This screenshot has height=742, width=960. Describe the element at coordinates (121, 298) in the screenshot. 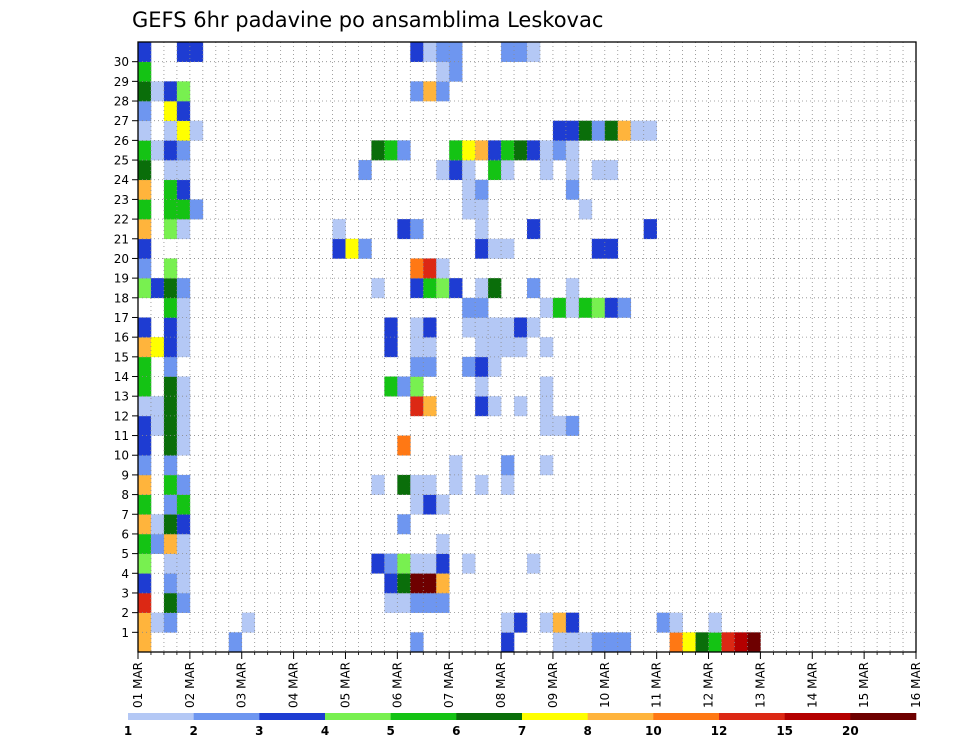

I see `y-tick-label: 18` at that location.